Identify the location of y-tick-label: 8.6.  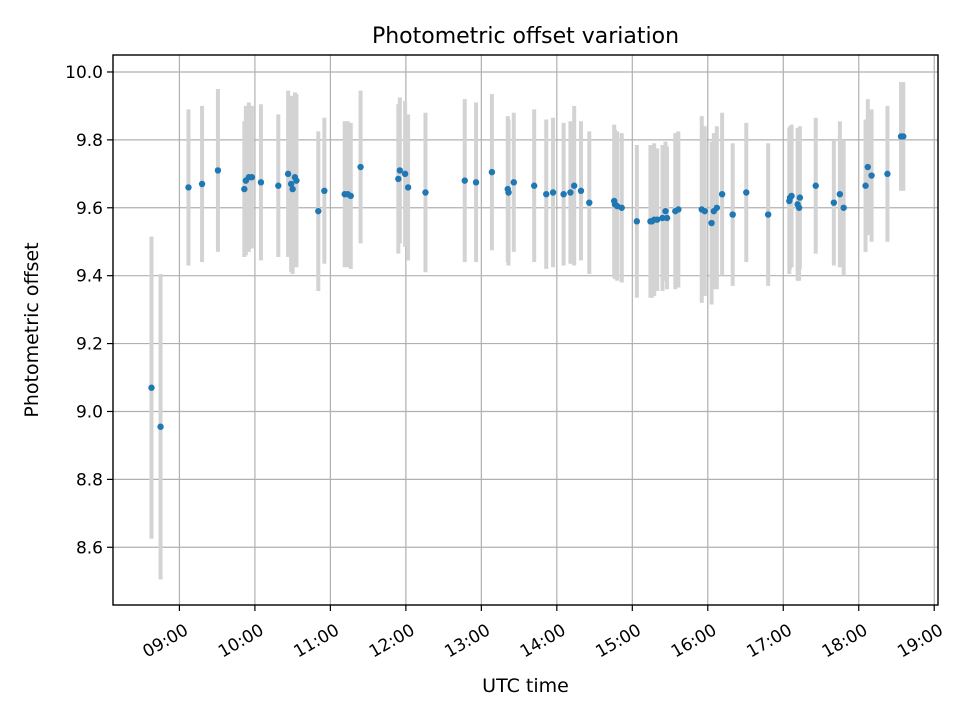
(89, 548).